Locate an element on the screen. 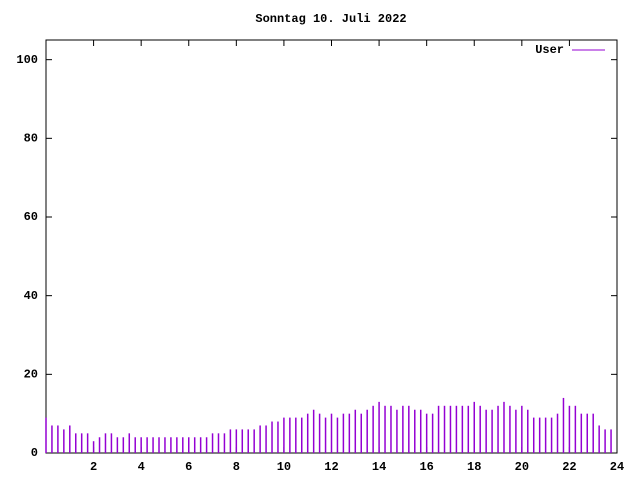 The image size is (640, 480). y-tick-label: 80 is located at coordinates (31, 139).